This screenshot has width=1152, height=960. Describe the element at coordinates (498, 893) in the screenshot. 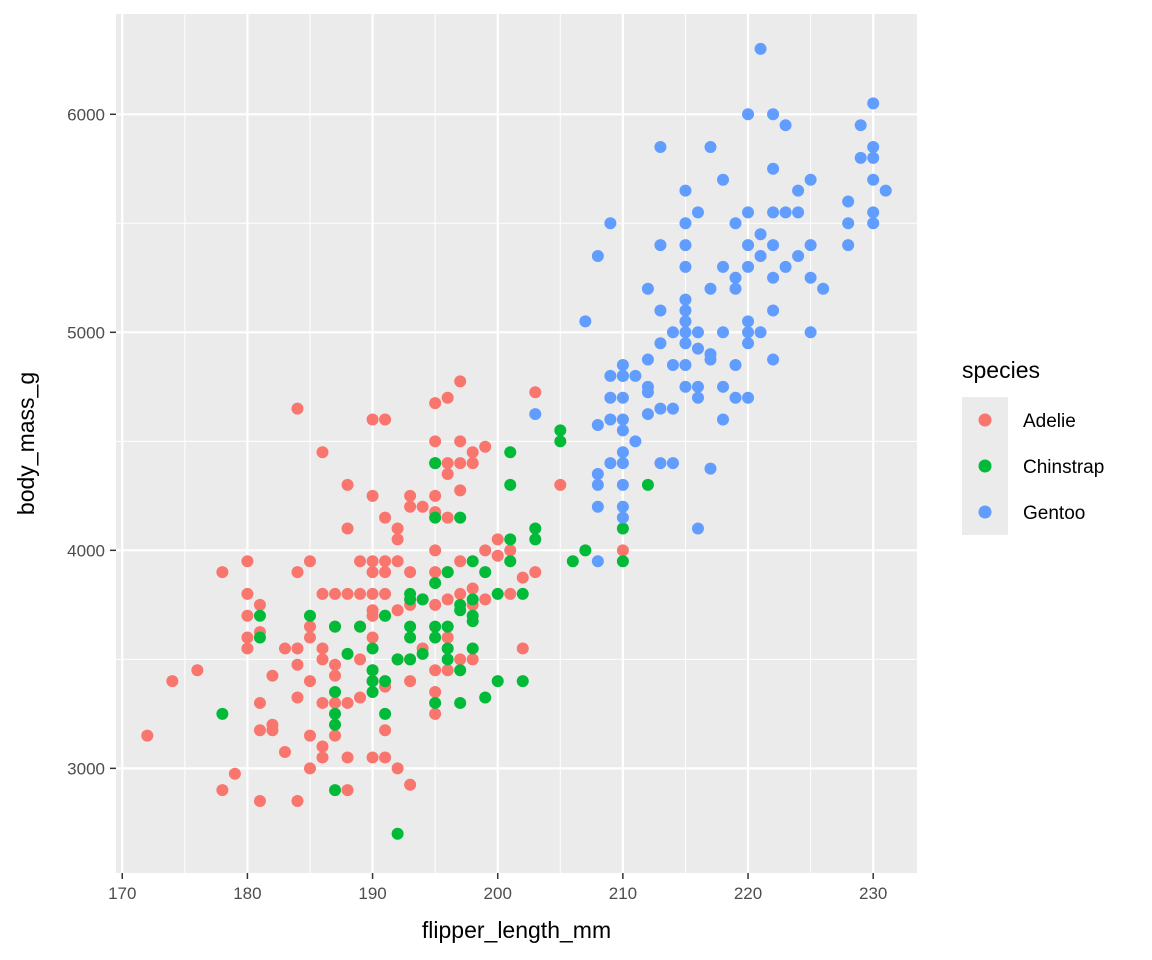

I see `x-tick-label: 200` at that location.